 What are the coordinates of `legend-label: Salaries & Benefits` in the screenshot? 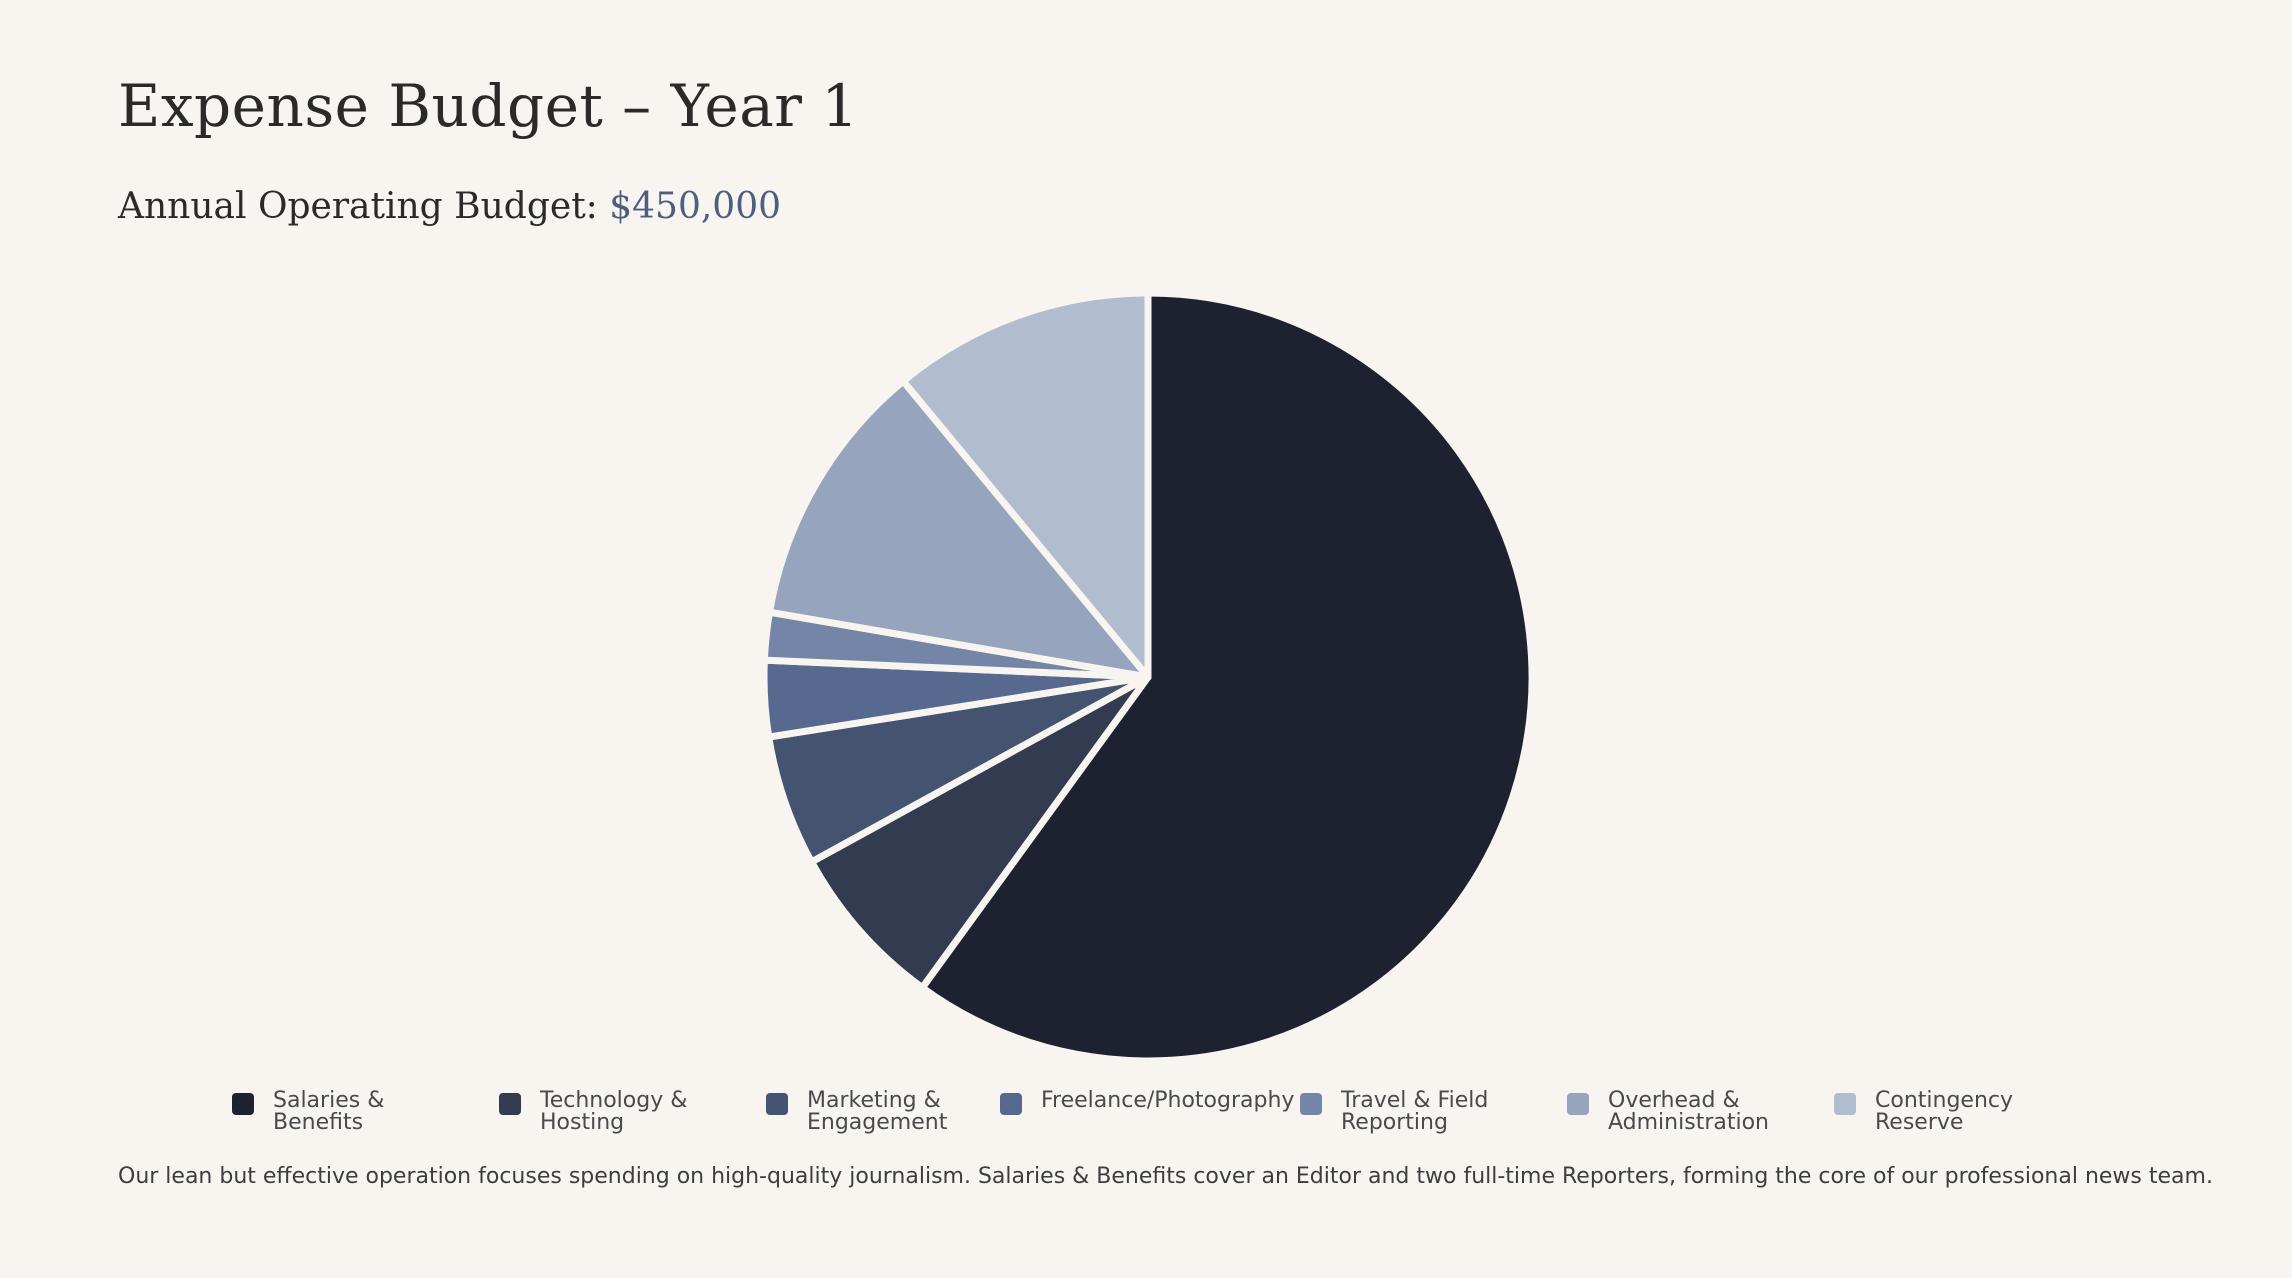 It's located at (329, 1111).